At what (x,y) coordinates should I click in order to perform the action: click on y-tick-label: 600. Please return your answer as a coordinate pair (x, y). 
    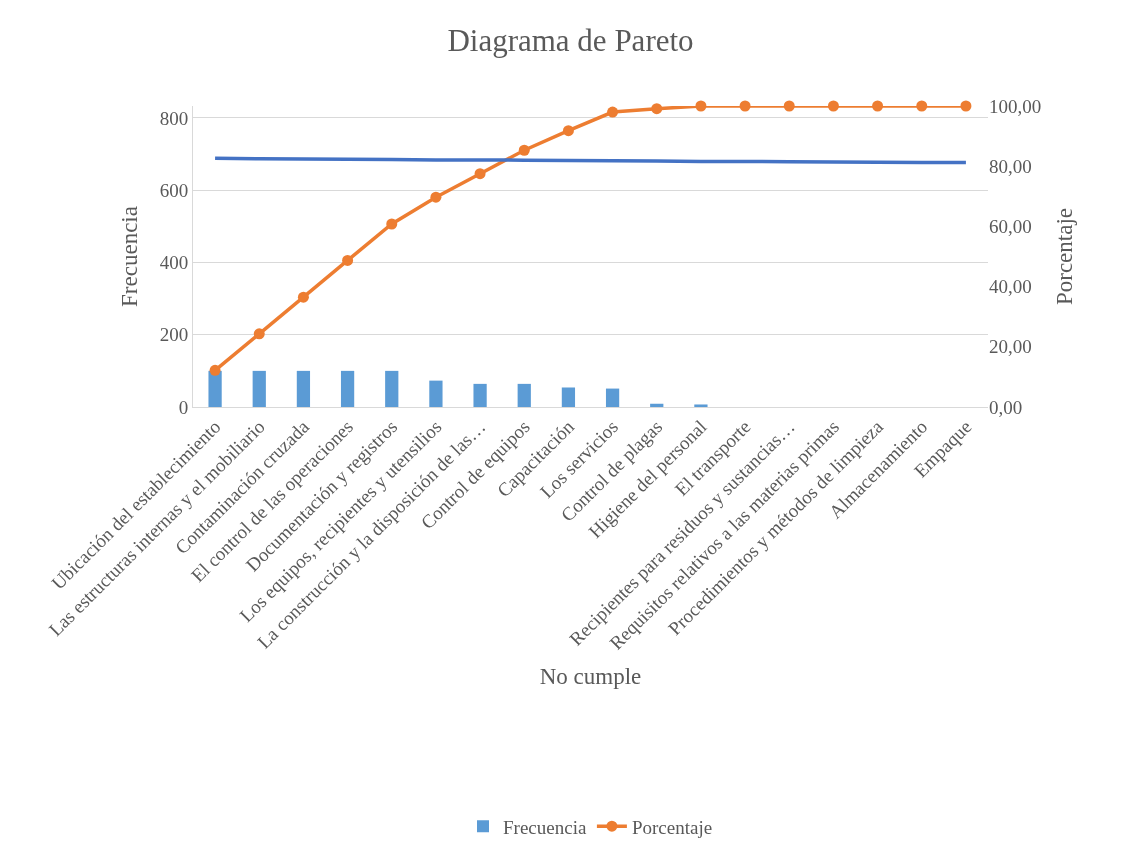
    Looking at the image, I should click on (174, 190).